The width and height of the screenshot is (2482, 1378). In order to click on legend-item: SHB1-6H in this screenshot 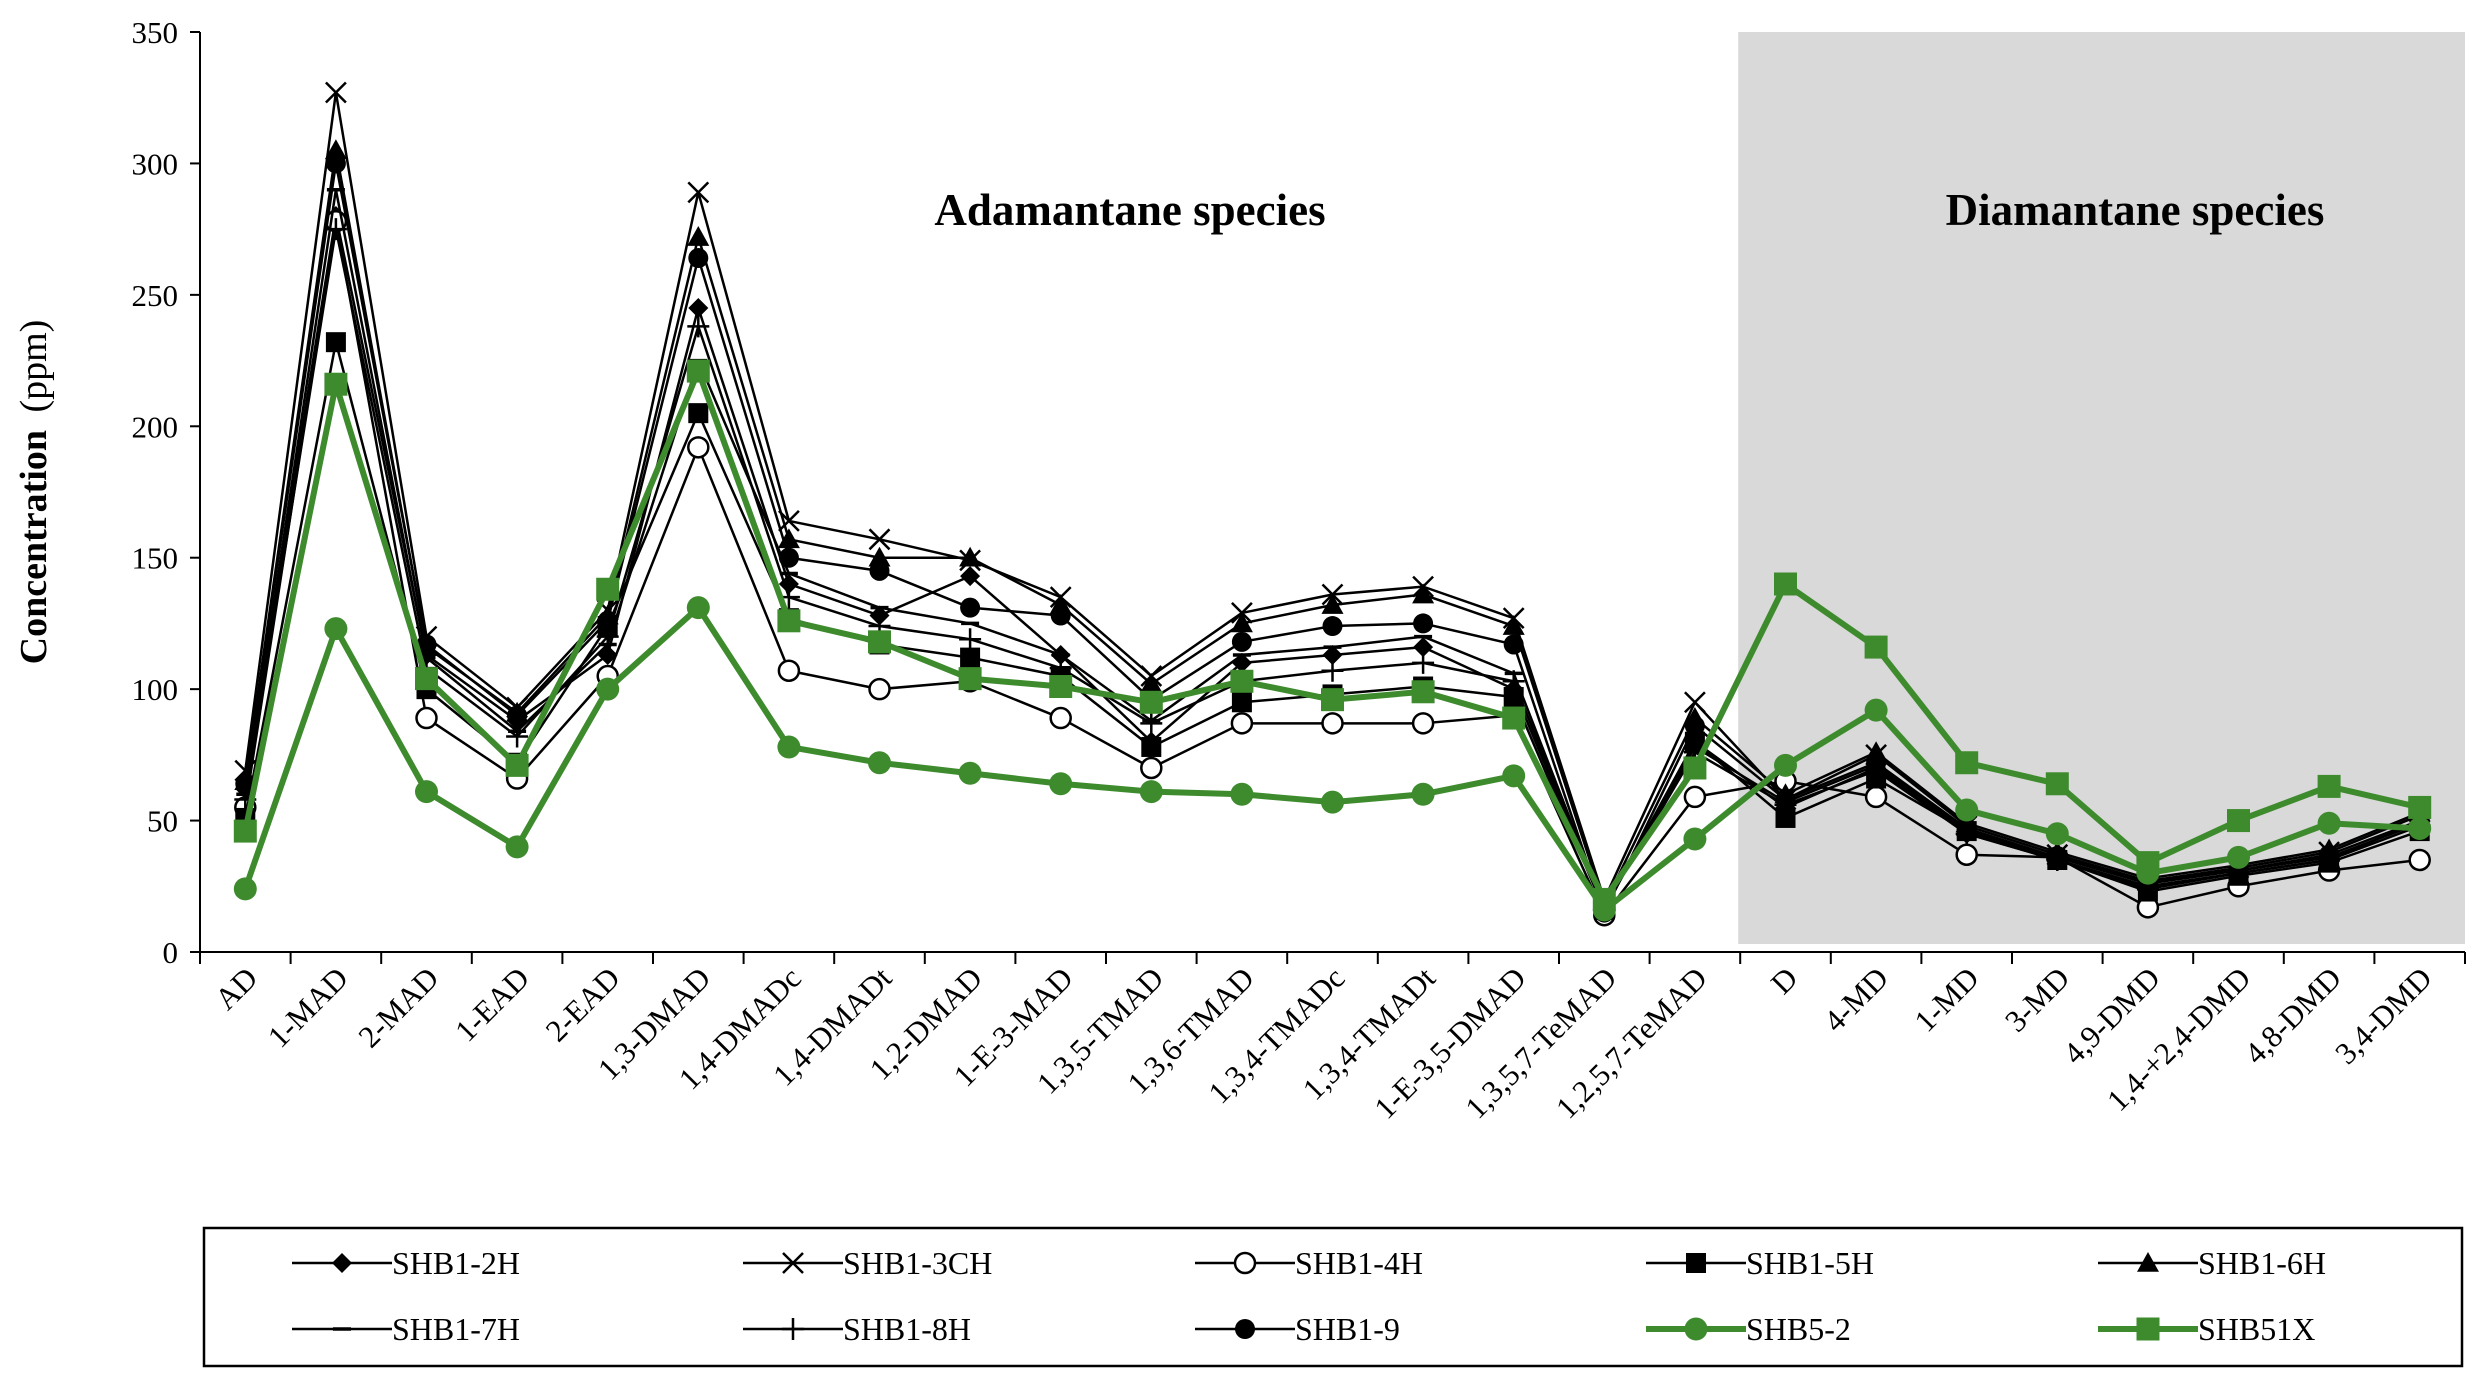, I will do `click(2212, 1263)`.